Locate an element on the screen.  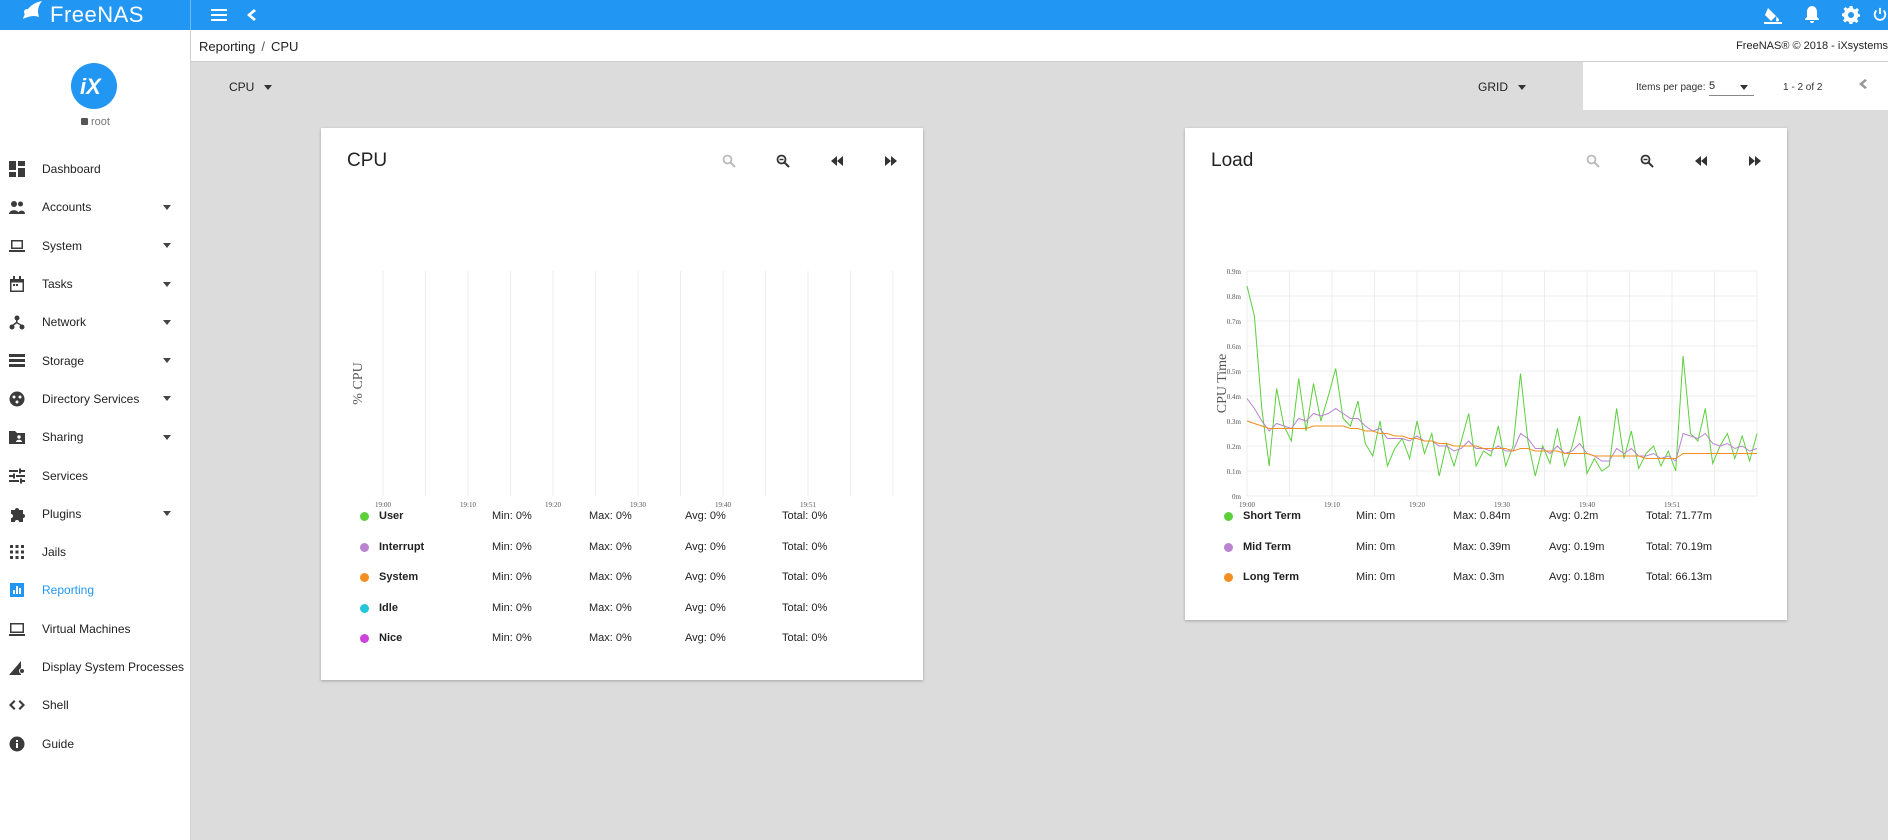
sidebar-item-accounts: Accounts is located at coordinates (95, 207).